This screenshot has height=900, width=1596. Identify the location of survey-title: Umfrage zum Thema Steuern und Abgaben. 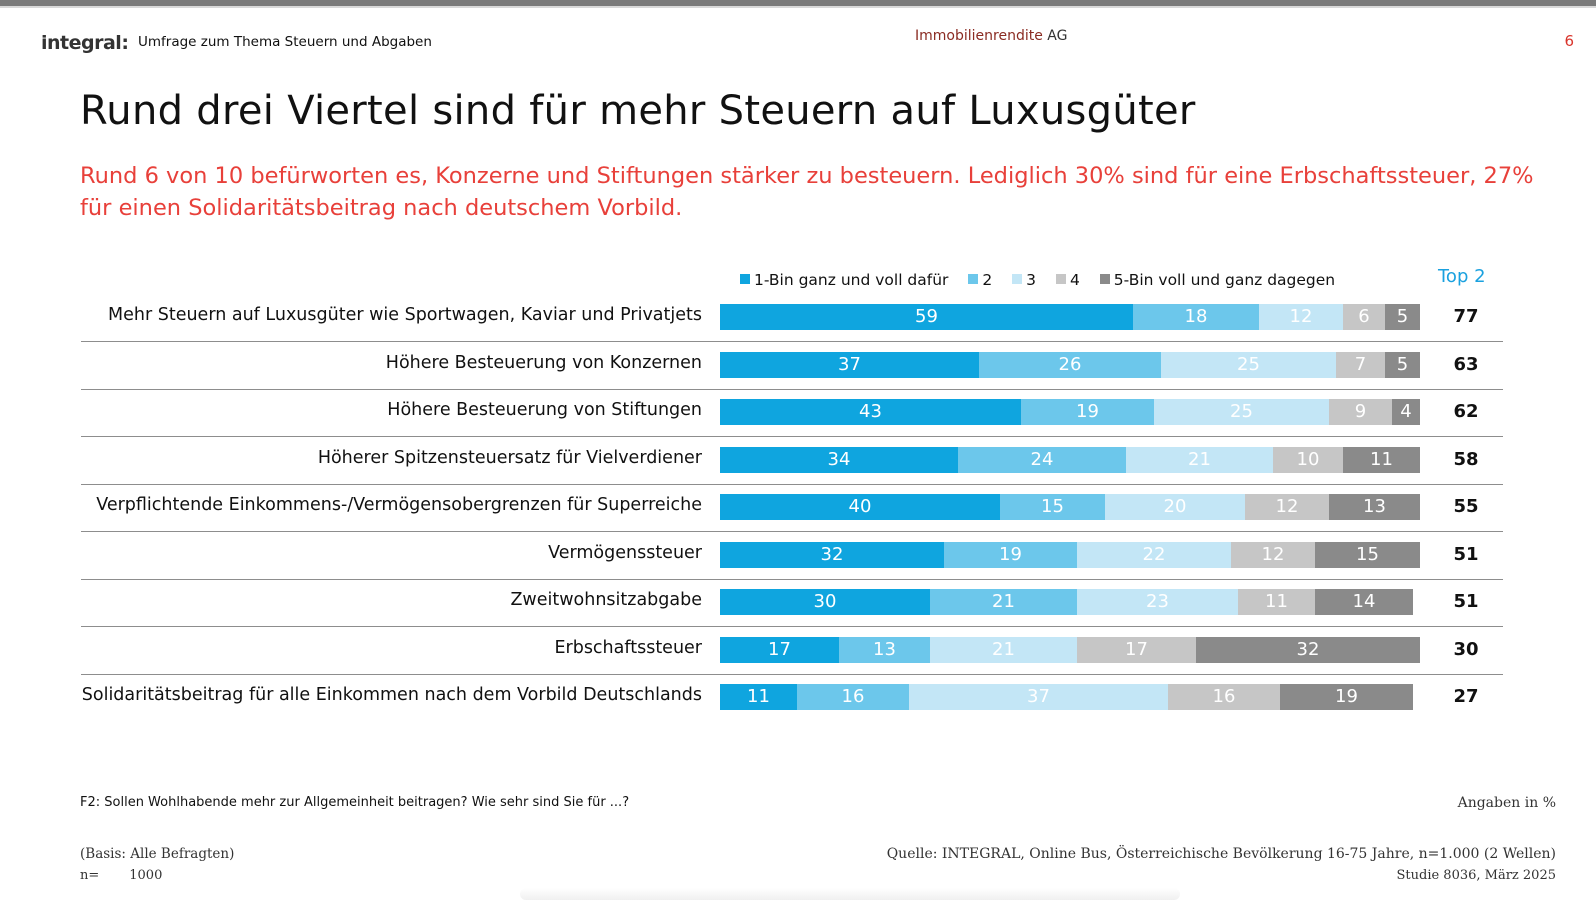
(285, 42).